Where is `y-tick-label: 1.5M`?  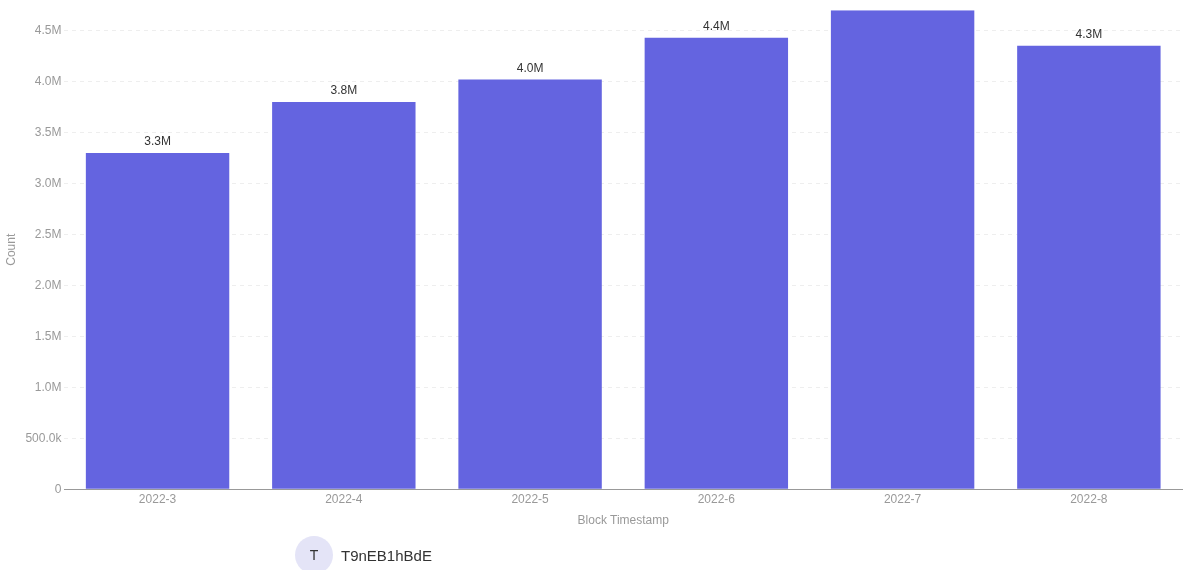
y-tick-label: 1.5M is located at coordinates (48, 335).